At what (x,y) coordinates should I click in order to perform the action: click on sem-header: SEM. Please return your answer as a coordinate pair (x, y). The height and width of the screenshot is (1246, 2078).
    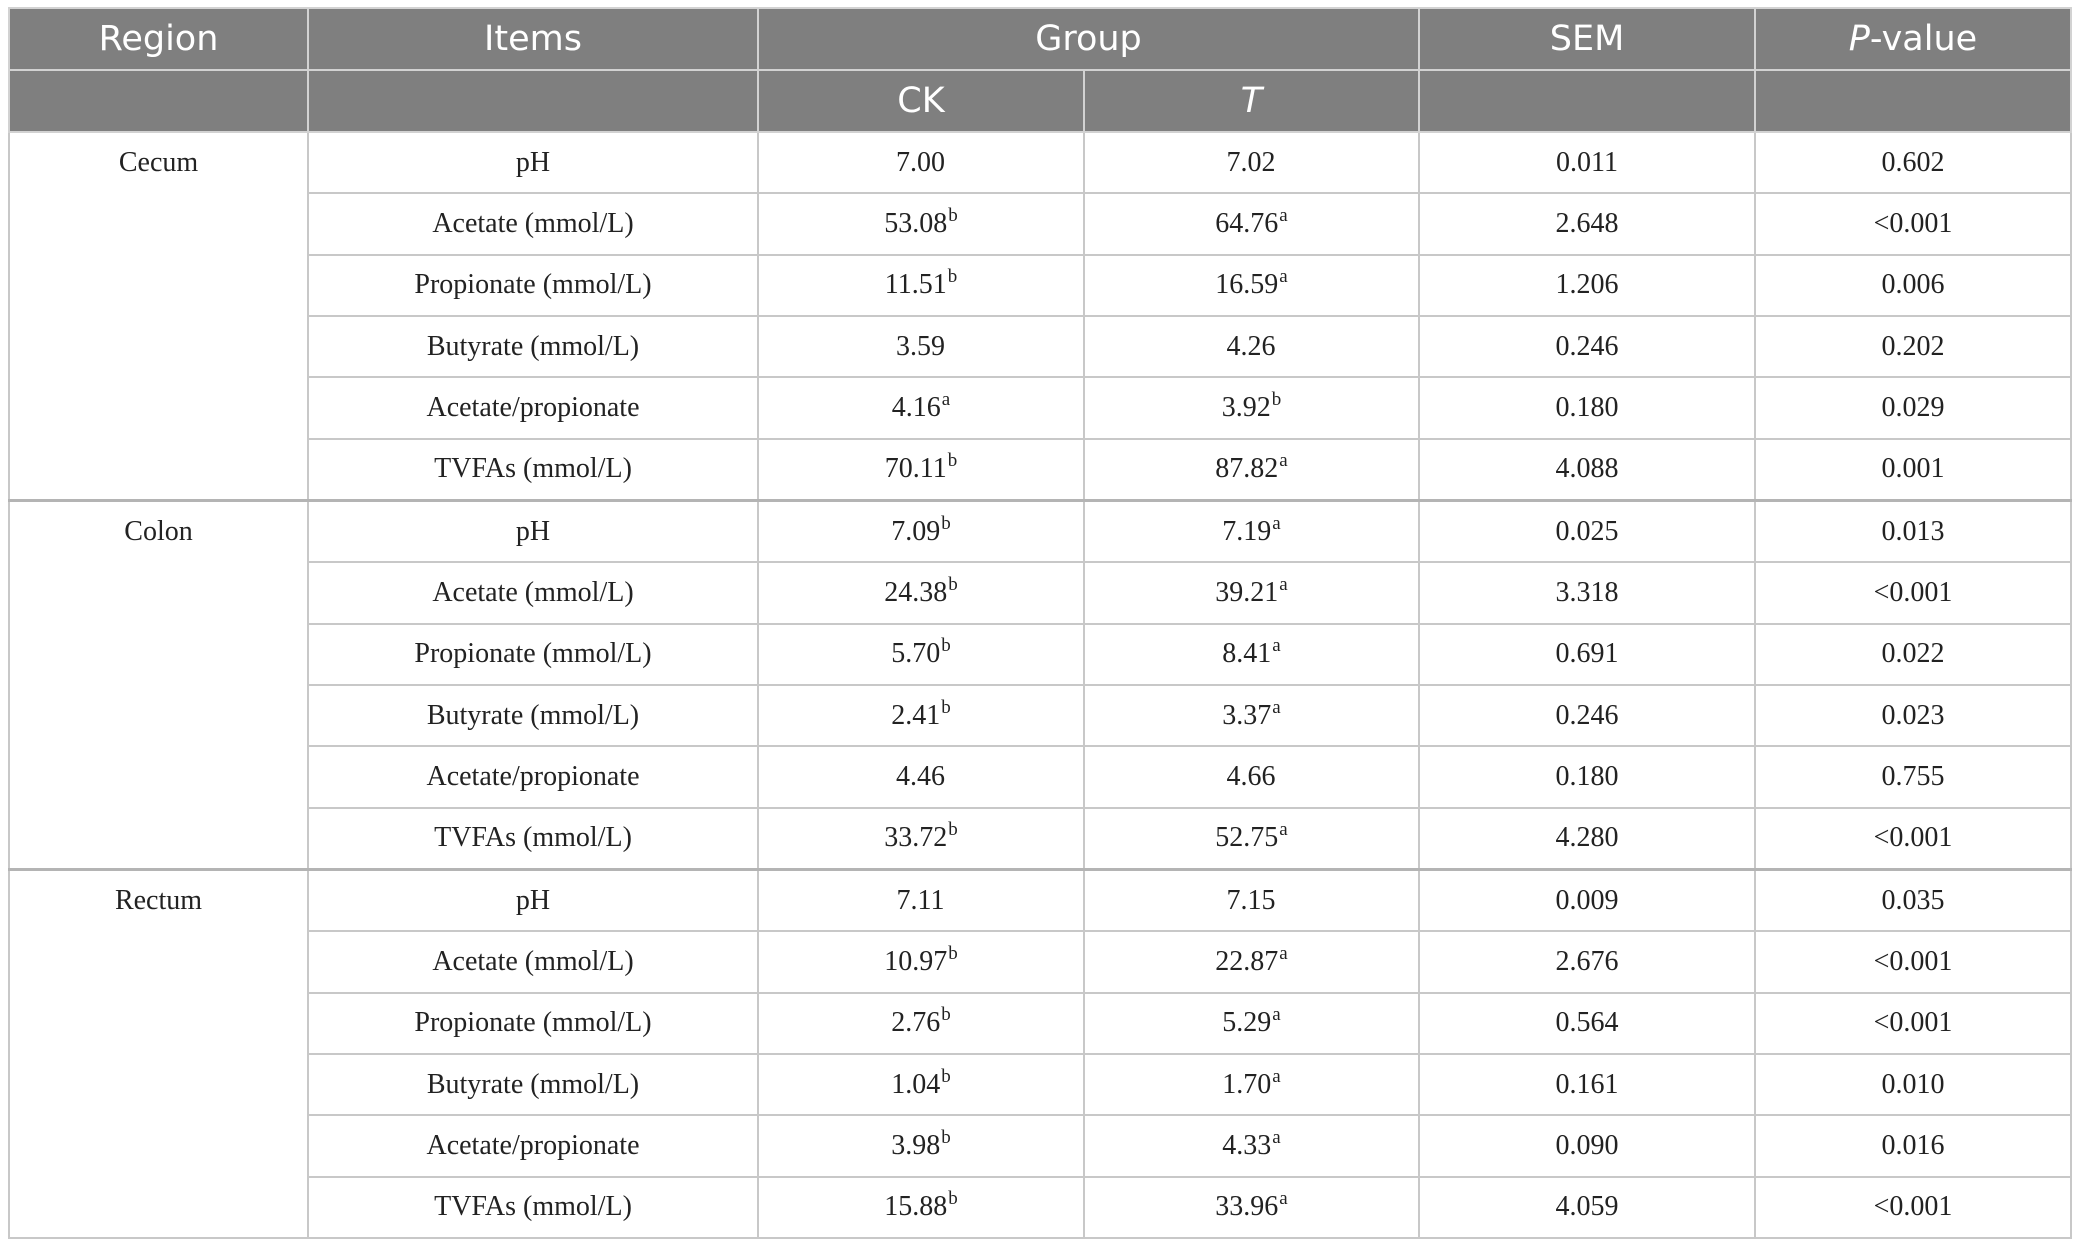
    Looking at the image, I should click on (1587, 39).